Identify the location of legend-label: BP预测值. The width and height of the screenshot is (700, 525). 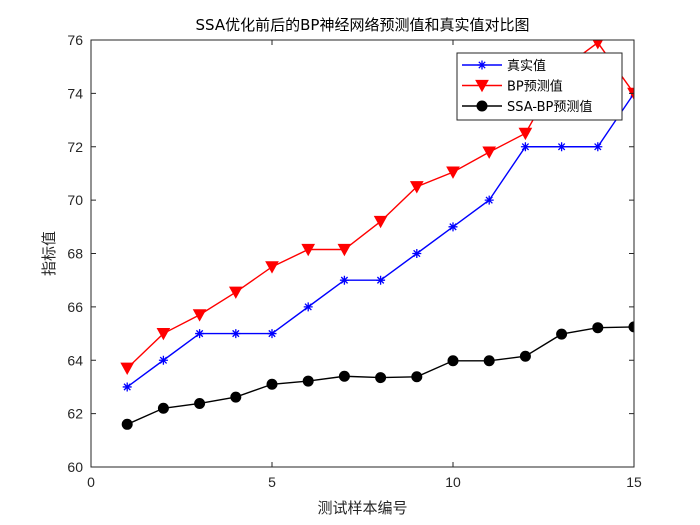
(535, 87).